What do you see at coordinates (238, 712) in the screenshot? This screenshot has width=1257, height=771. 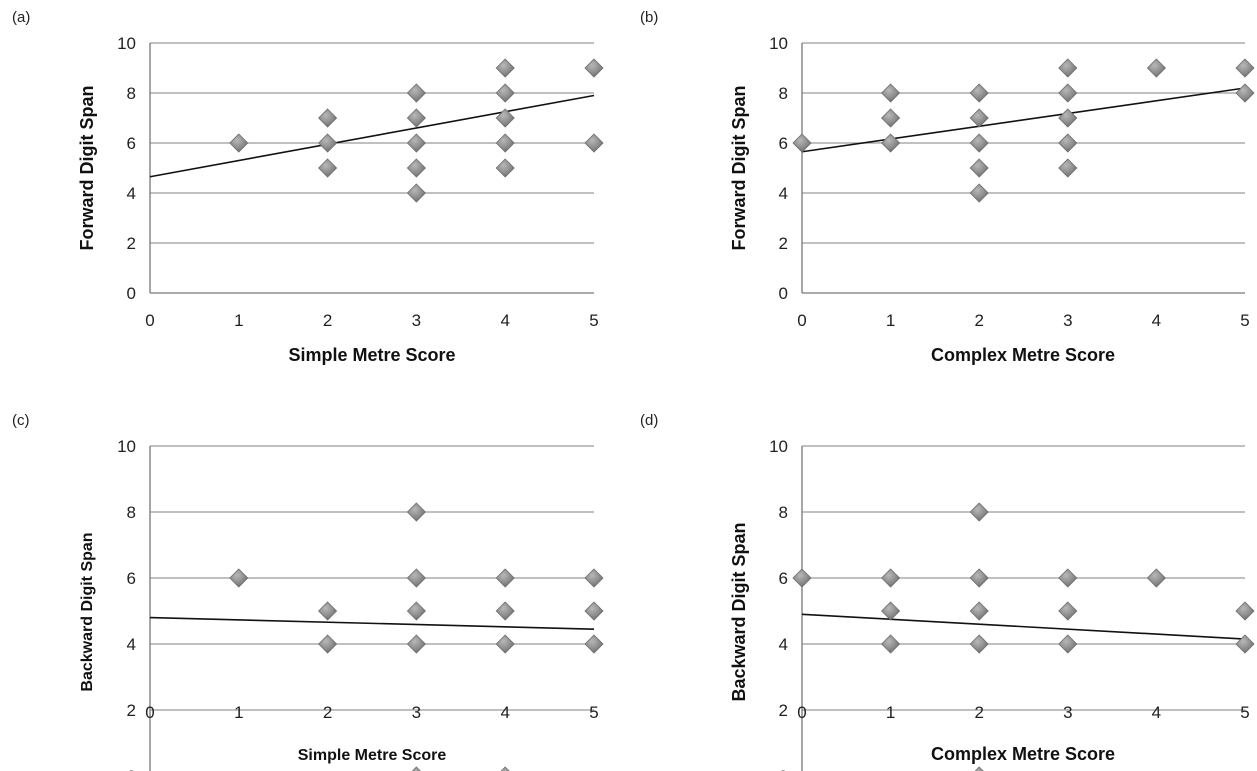 I see `x-tick-label: 1` at bounding box center [238, 712].